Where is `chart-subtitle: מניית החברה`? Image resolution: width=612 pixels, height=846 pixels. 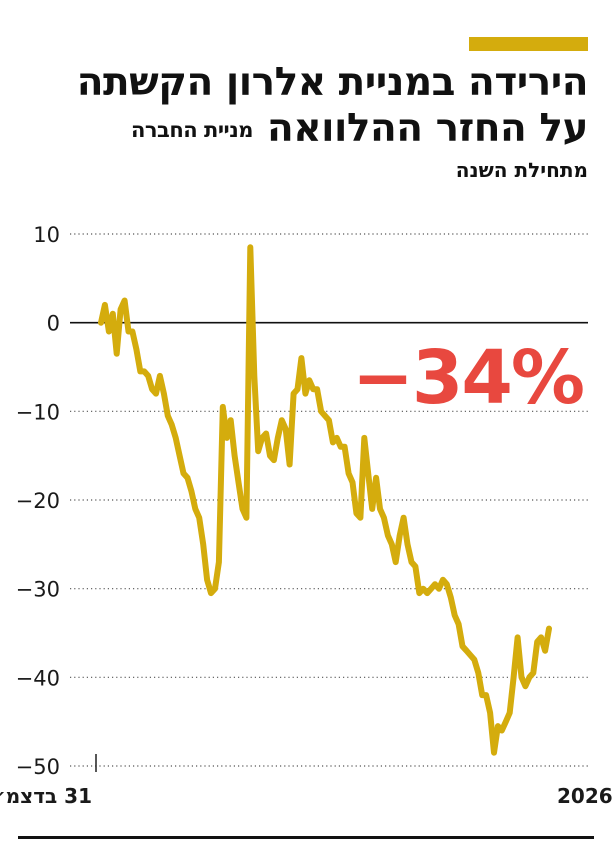
chart-subtitle: מניית החברה is located at coordinates (191, 130).